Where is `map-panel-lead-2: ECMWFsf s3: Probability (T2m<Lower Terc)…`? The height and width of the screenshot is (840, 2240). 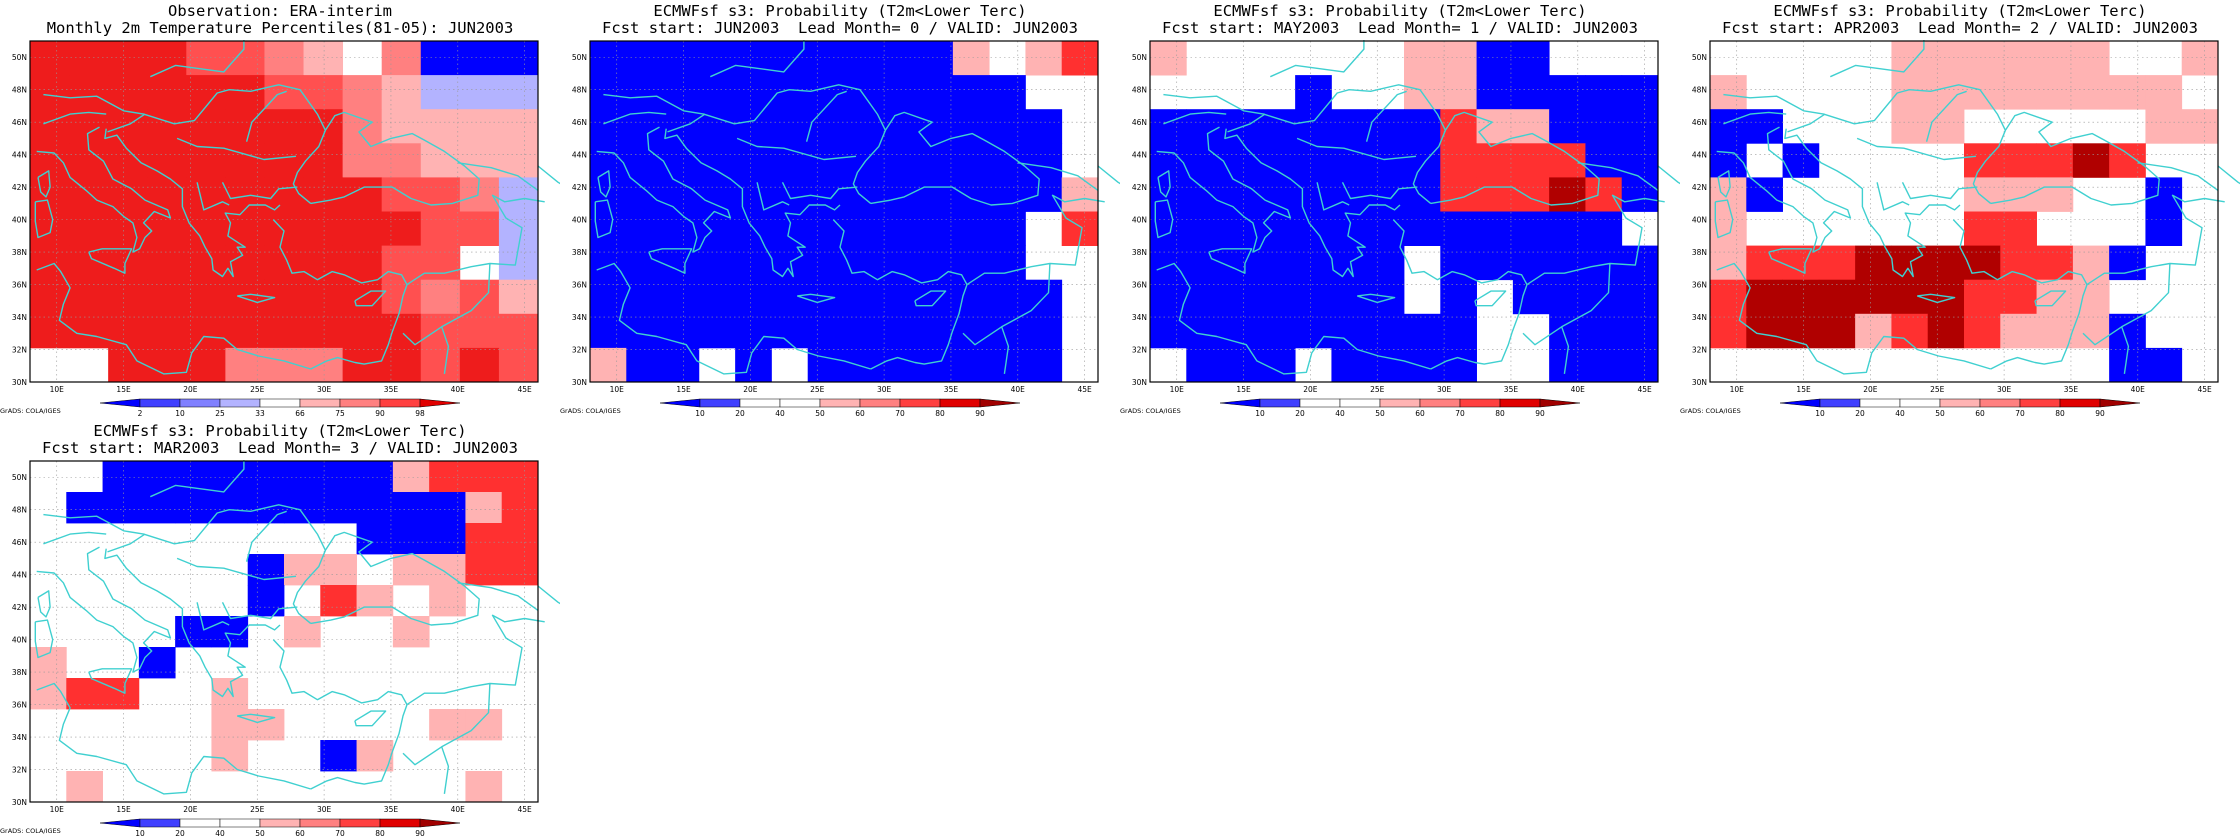
map-panel-lead-2: ECMWFsf s3: Probability (T2m<Lower Terc)… is located at coordinates (1960, 210).